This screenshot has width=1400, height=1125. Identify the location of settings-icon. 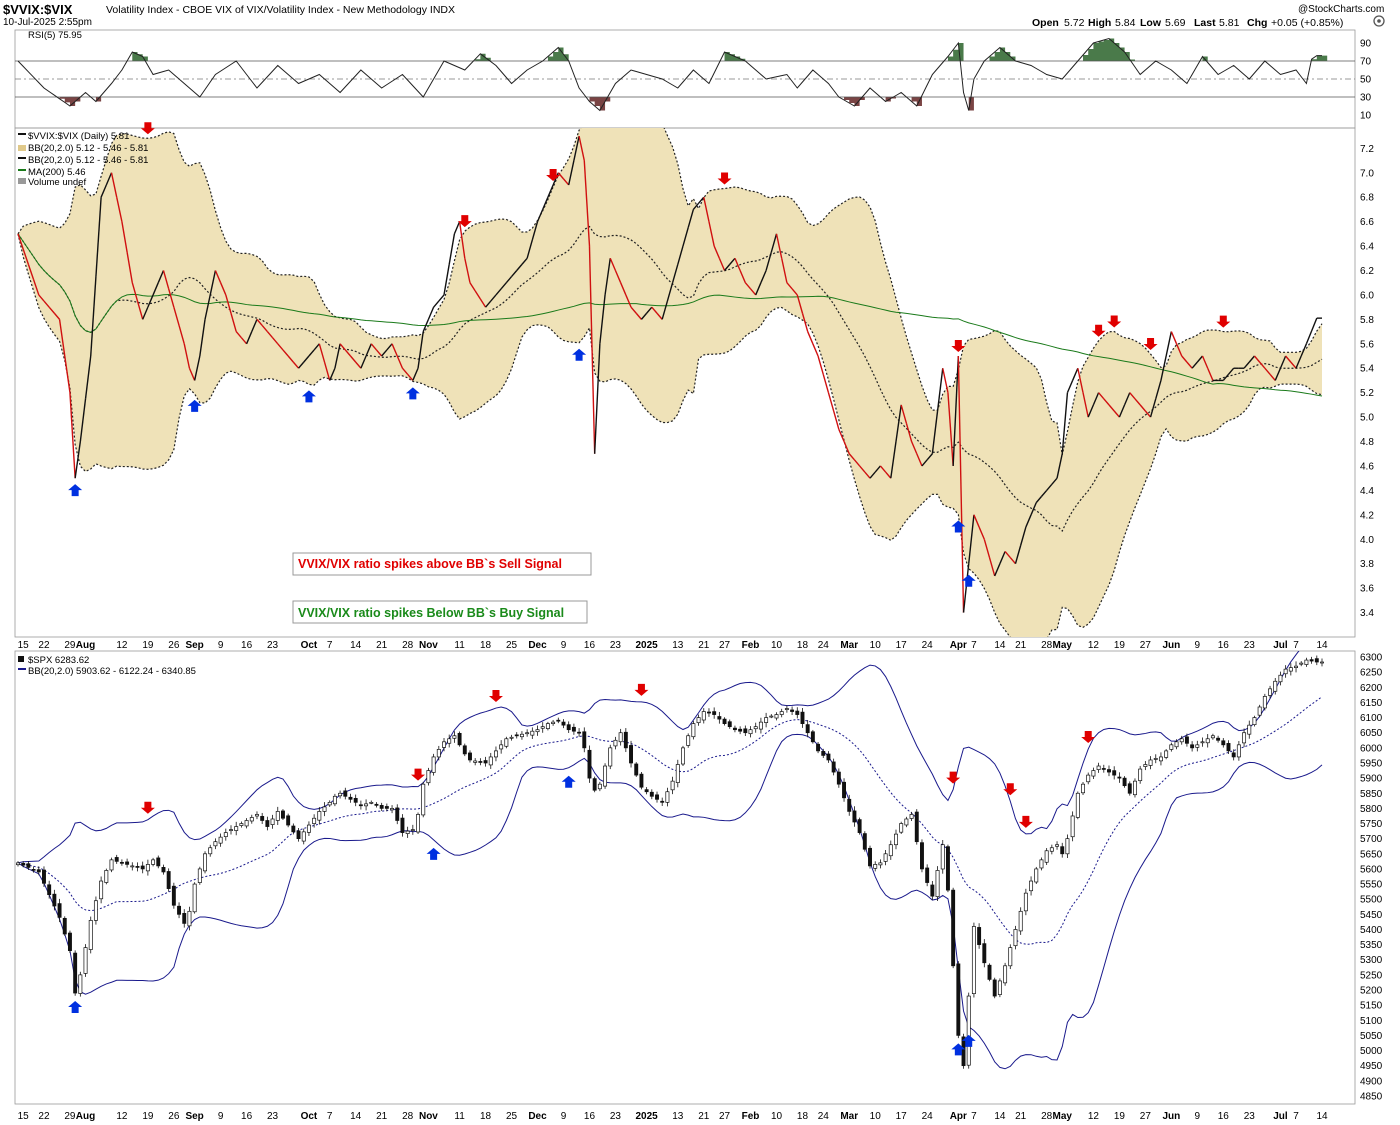
(1379, 21).